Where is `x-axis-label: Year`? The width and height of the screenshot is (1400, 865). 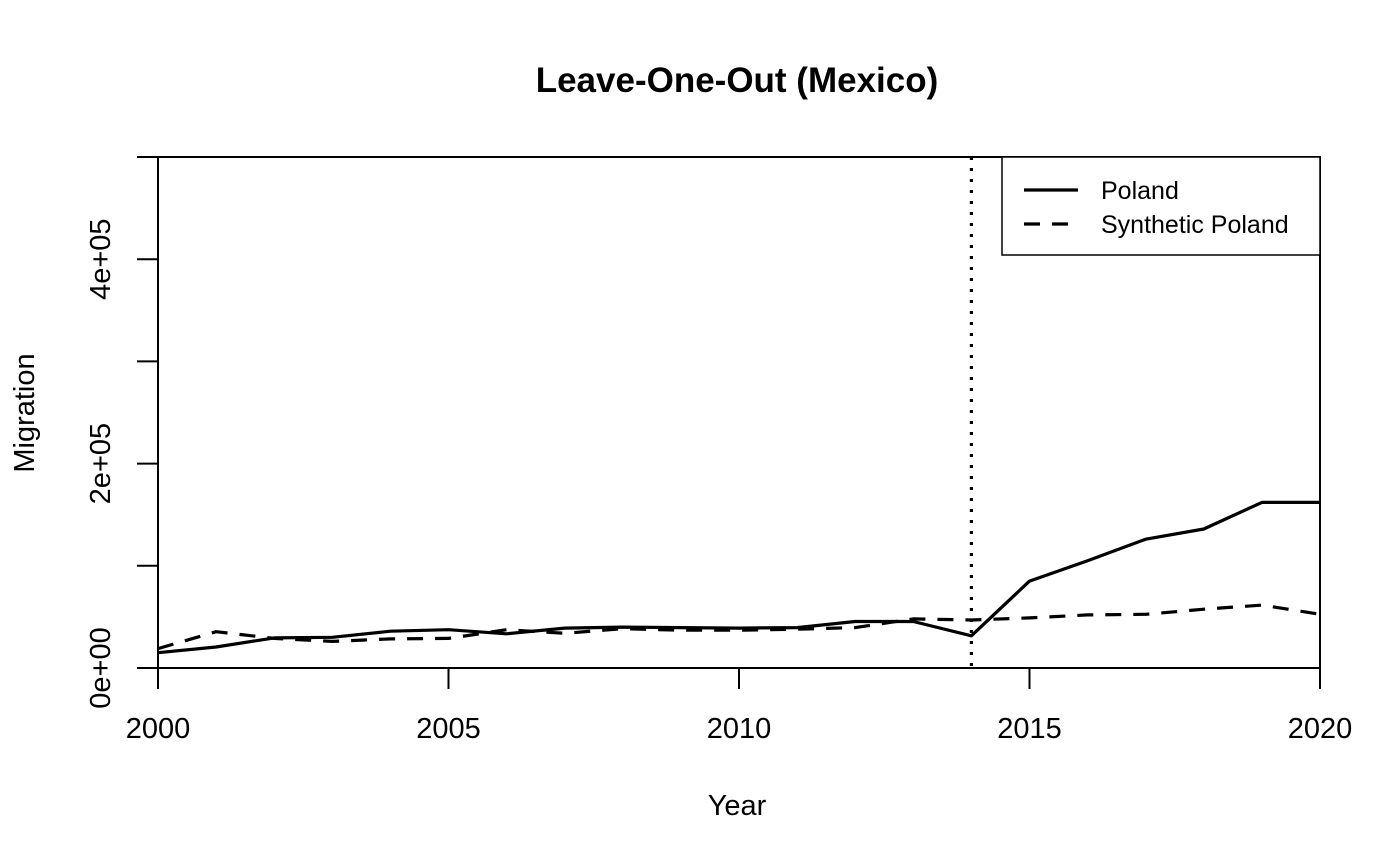
x-axis-label: Year is located at coordinates (737, 806).